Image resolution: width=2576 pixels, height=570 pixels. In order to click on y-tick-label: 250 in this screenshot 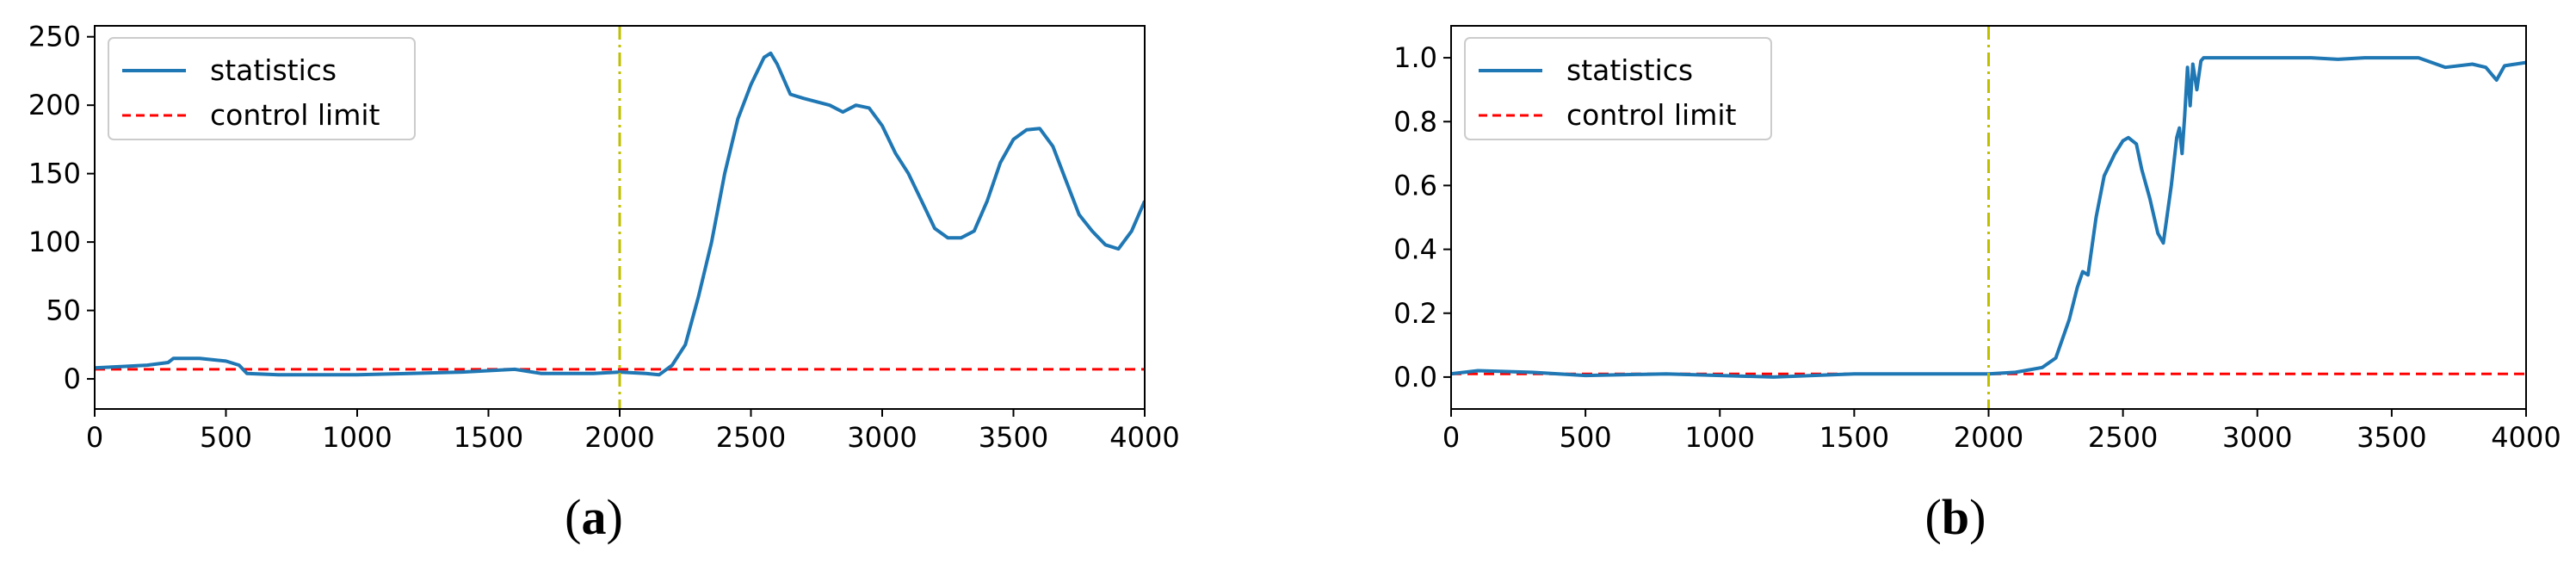, I will do `click(54, 37)`.